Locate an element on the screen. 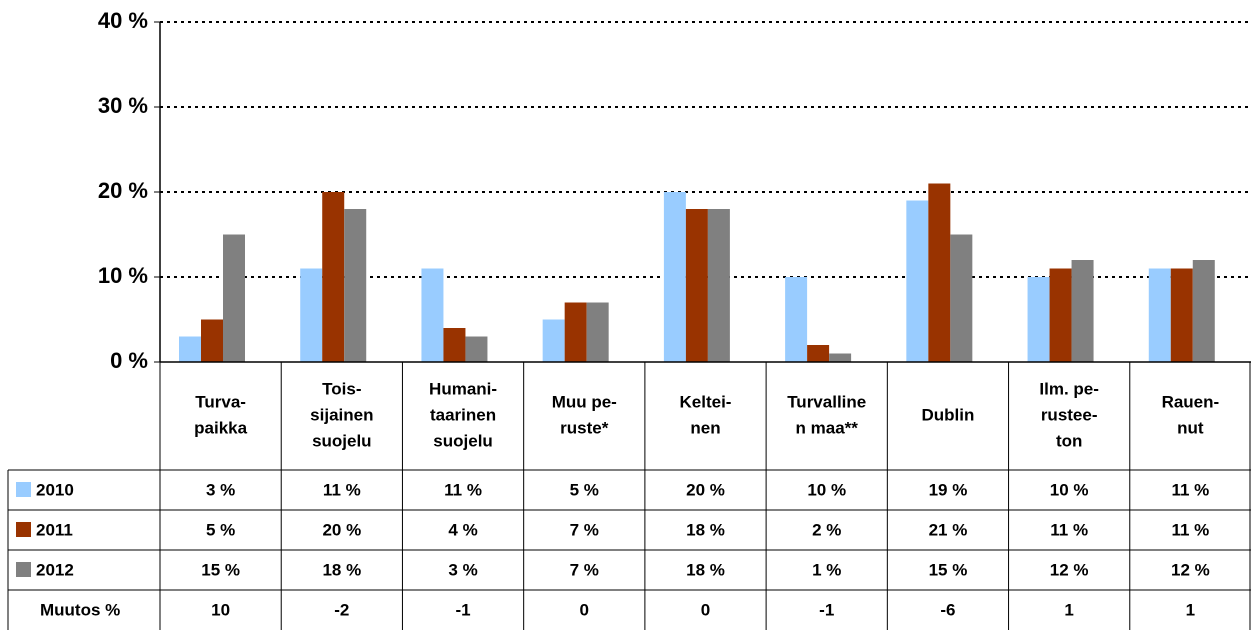 This screenshot has height=633, width=1251. data-label: 19 % is located at coordinates (948, 489).